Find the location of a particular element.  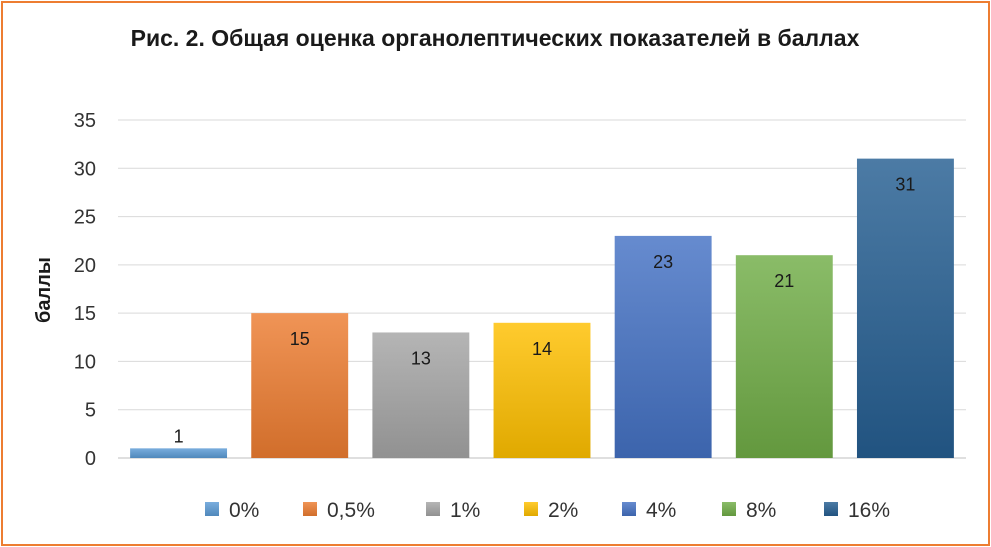

y-tick-label: 5 is located at coordinates (90, 411).